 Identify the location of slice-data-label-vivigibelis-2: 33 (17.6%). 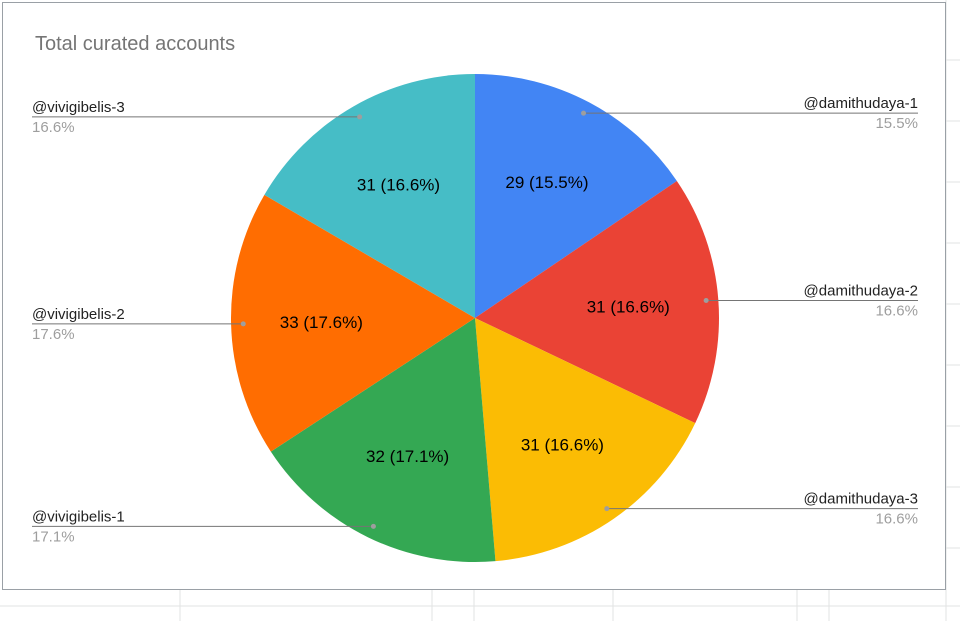
(321, 322).